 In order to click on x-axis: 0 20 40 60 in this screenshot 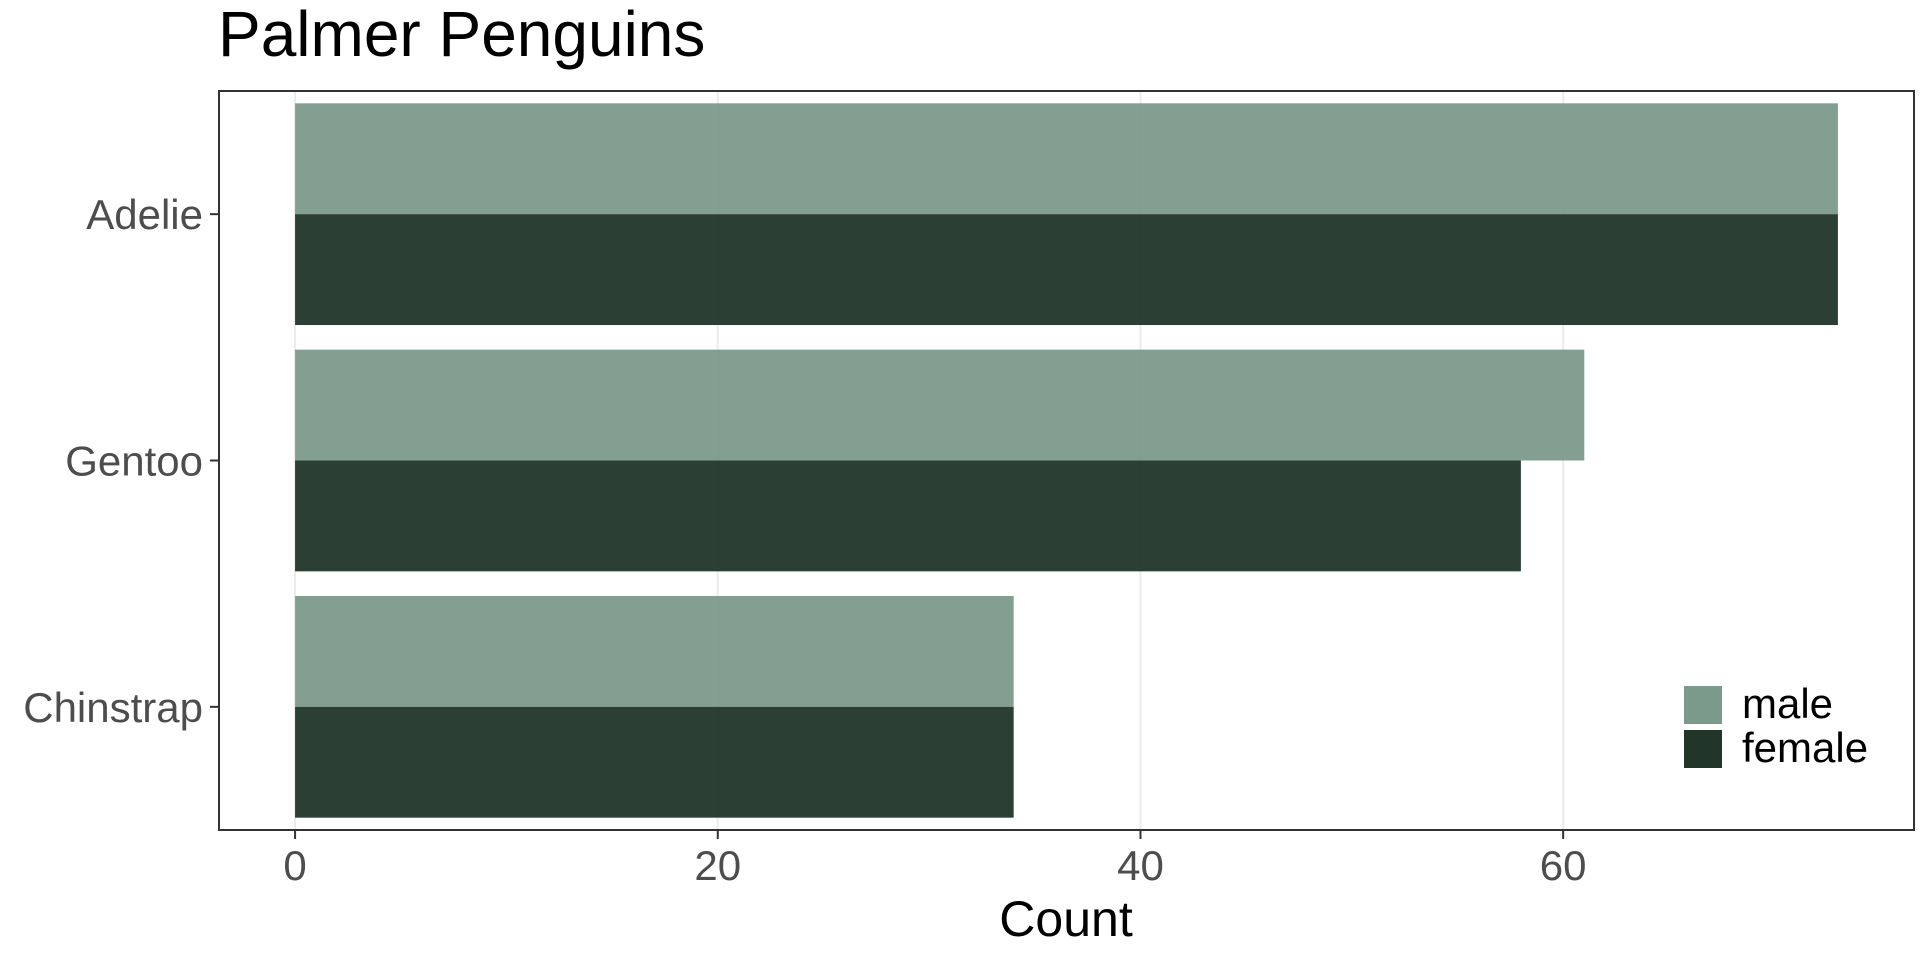, I will do `click(935, 859)`.